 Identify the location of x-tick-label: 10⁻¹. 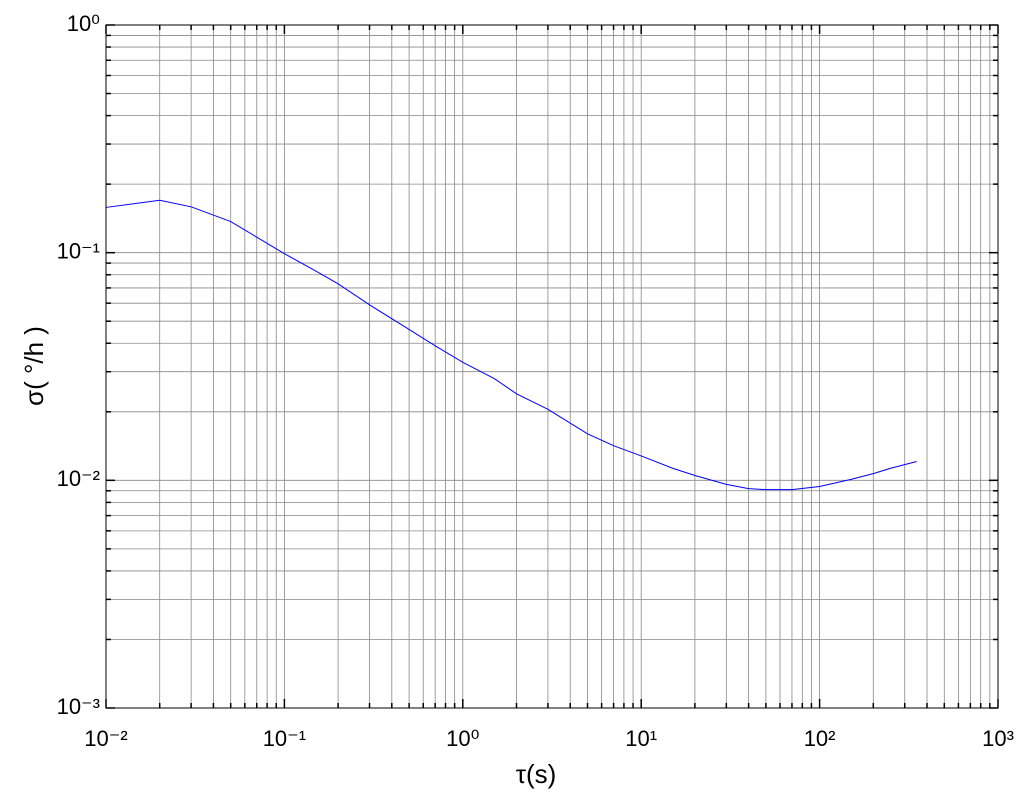
(284, 738).